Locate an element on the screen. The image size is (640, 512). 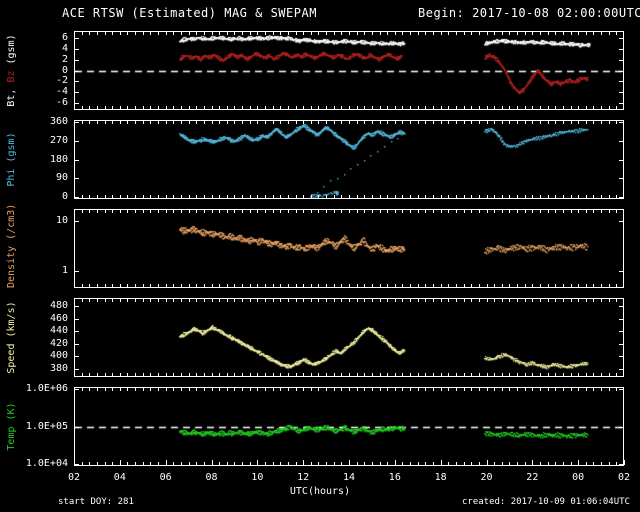
y-tick-mag-bt-bz-0: 6 is located at coordinates (64, 38).